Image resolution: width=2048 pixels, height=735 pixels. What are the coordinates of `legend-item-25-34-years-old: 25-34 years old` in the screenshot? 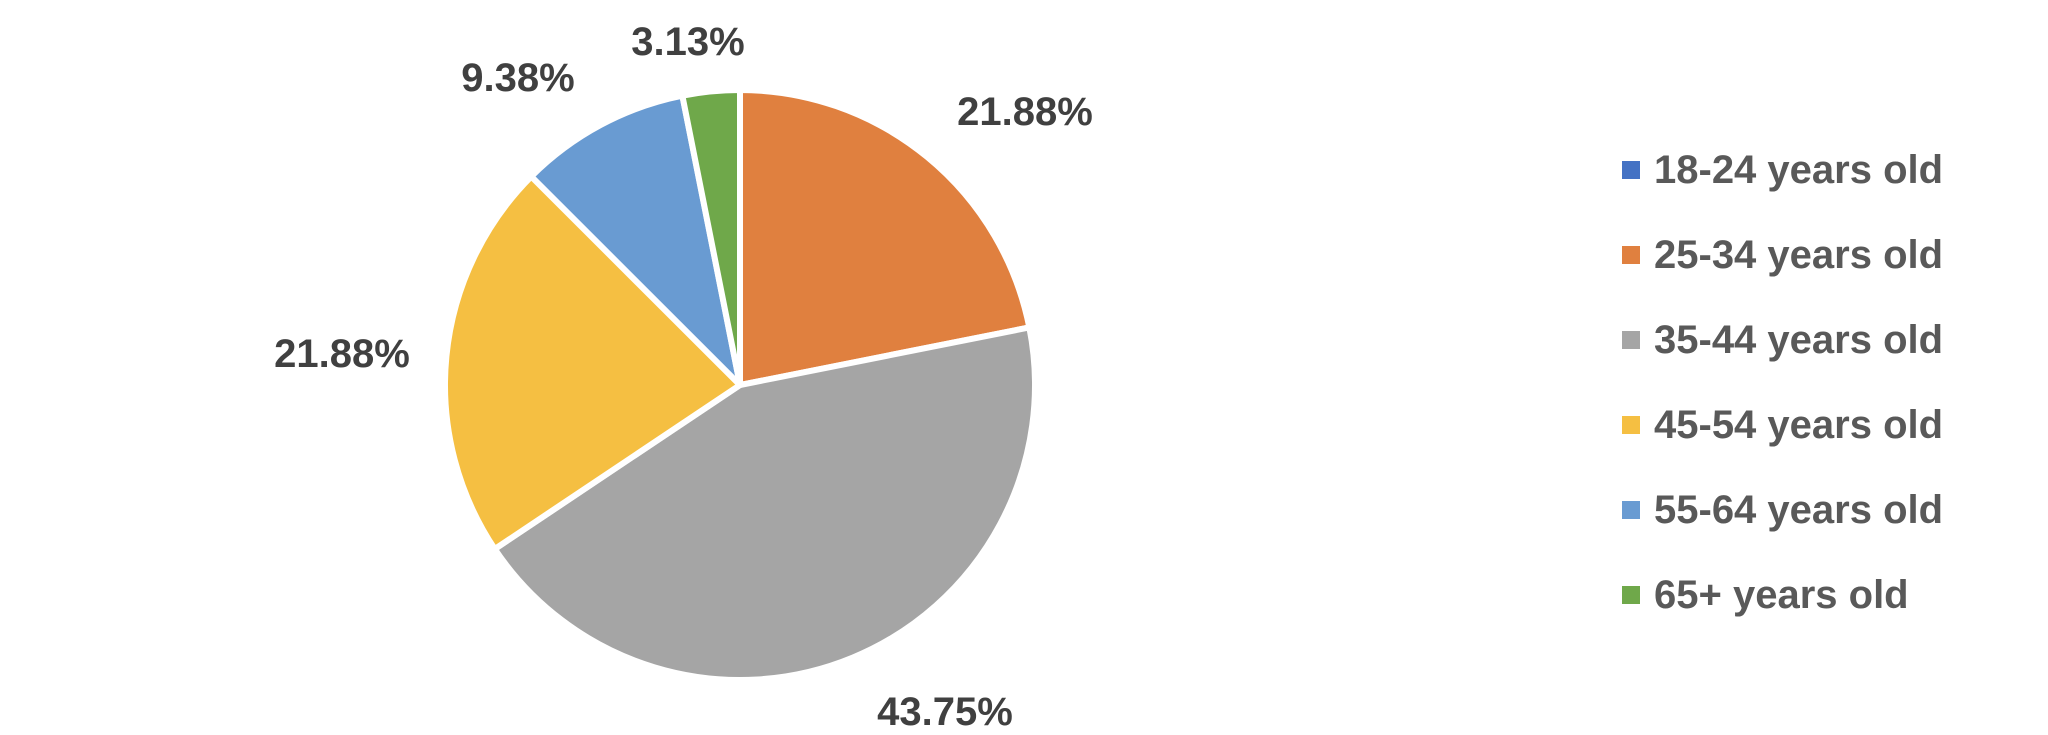 It's located at (1782, 255).